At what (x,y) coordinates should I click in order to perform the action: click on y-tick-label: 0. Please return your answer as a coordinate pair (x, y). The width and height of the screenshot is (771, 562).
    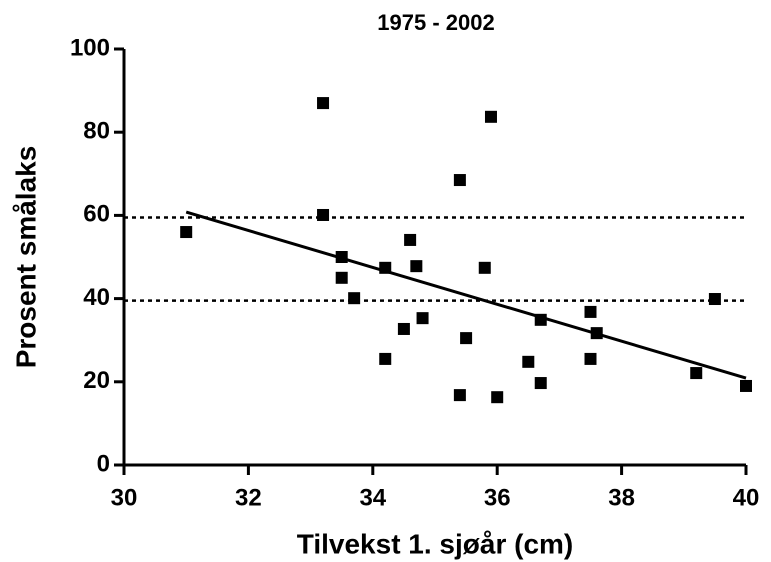
    Looking at the image, I should click on (103, 463).